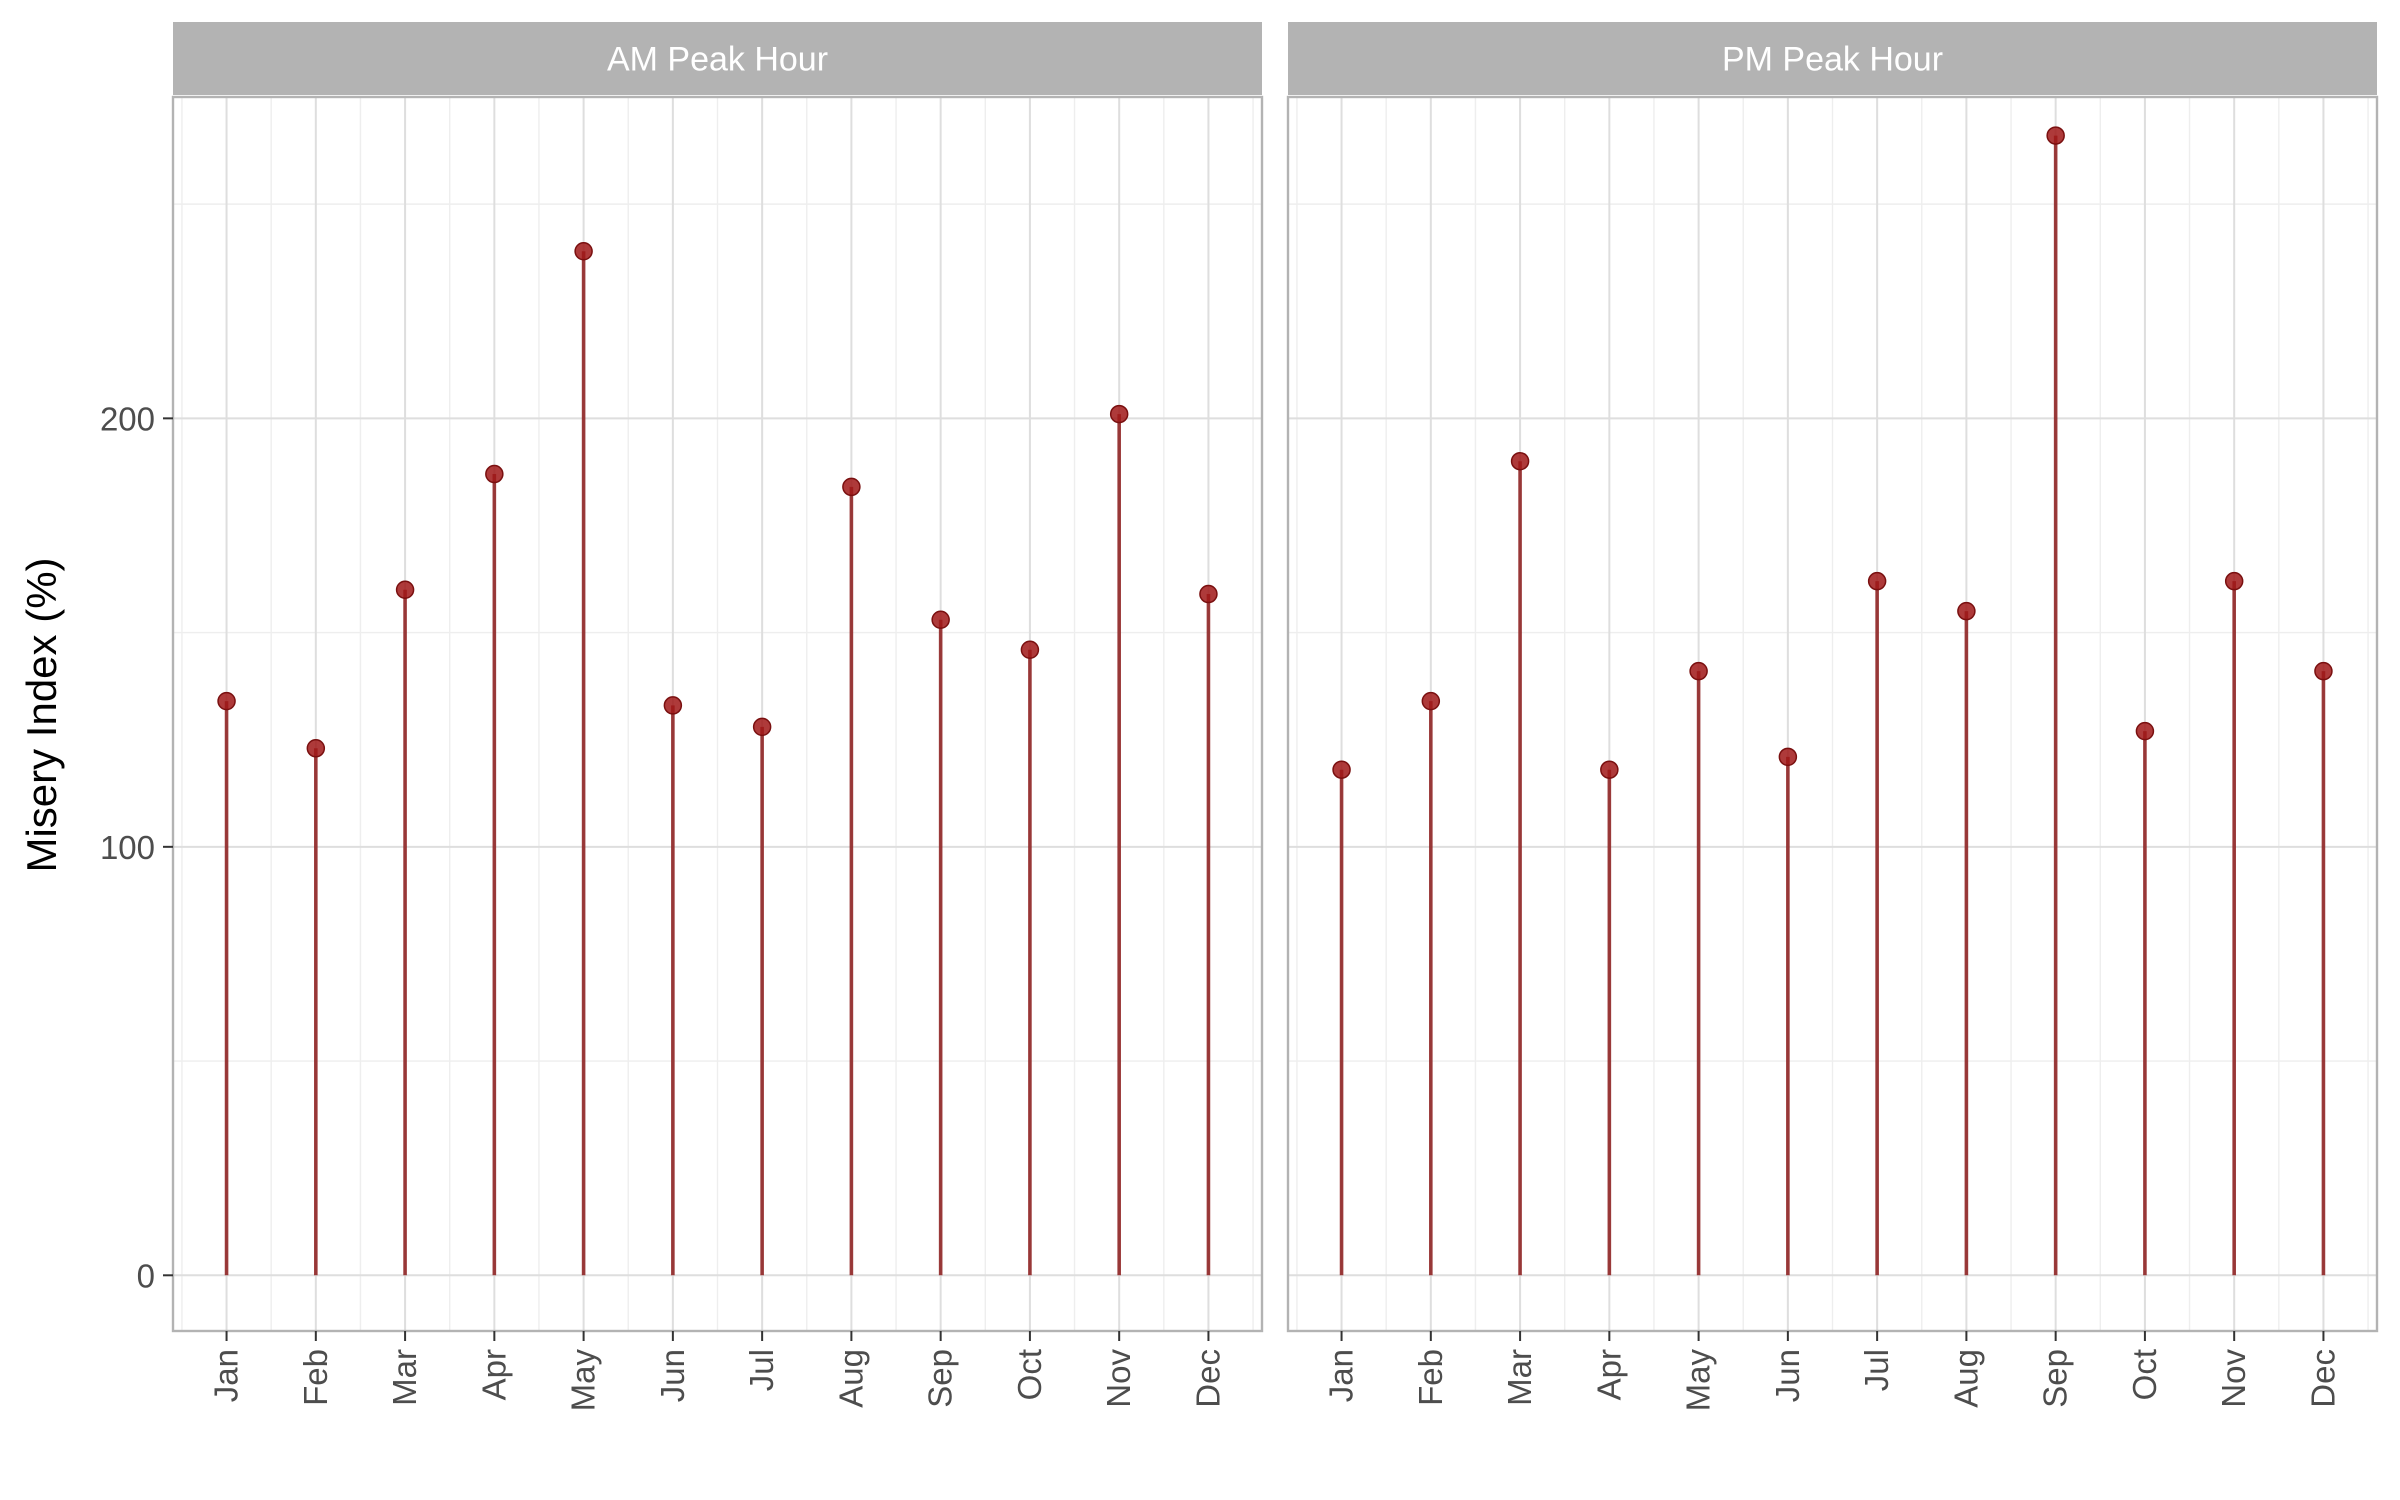 This screenshot has width=2400, height=1500. I want to click on y-axis-title: Misery Index (%), so click(41, 714).